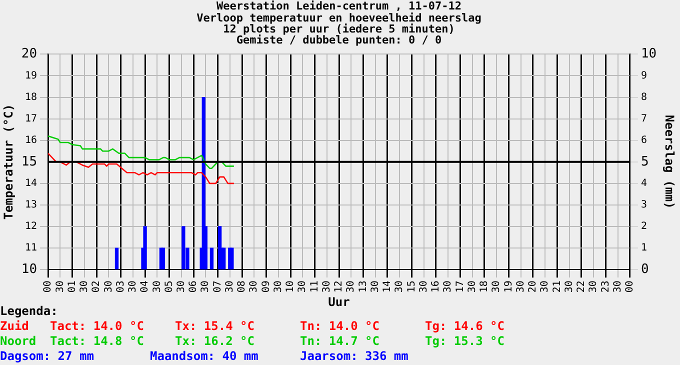 This screenshot has height=365, width=680. What do you see at coordinates (18, 341) in the screenshot?
I see `text: Noord` at bounding box center [18, 341].